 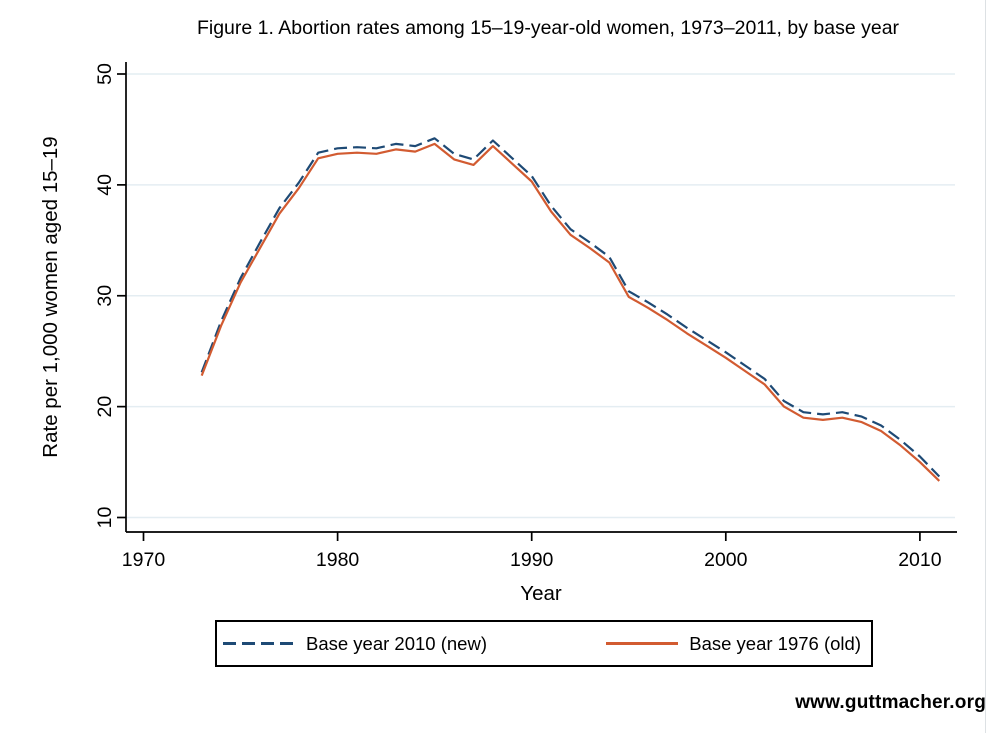 What do you see at coordinates (775, 643) in the screenshot?
I see `legend-label-old: Base year 1976 (old)` at bounding box center [775, 643].